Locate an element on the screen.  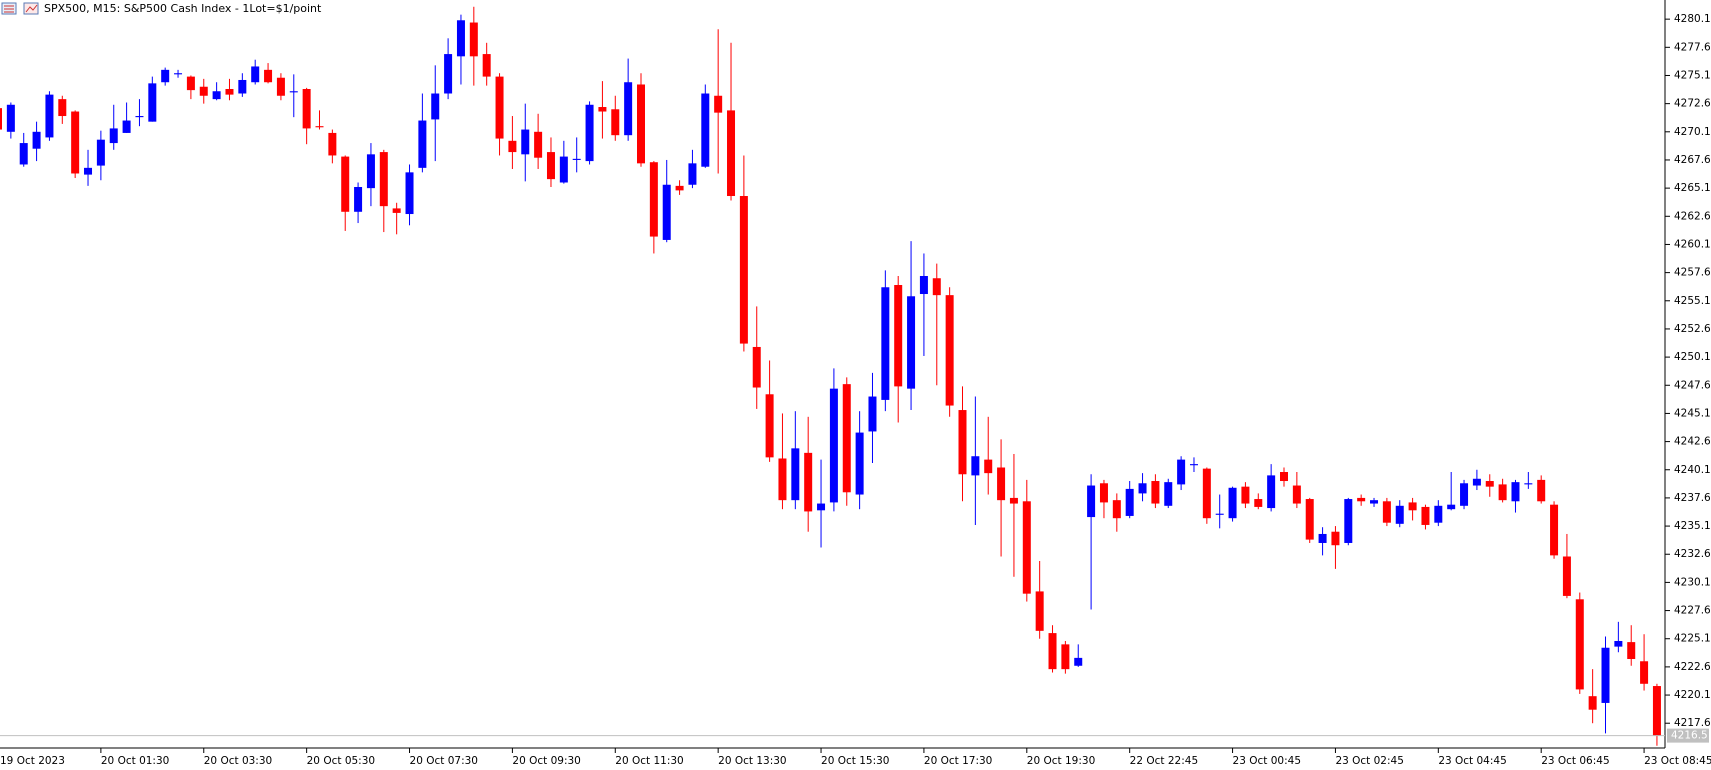
y-tick-label: 4260.1 is located at coordinates (1692, 244).